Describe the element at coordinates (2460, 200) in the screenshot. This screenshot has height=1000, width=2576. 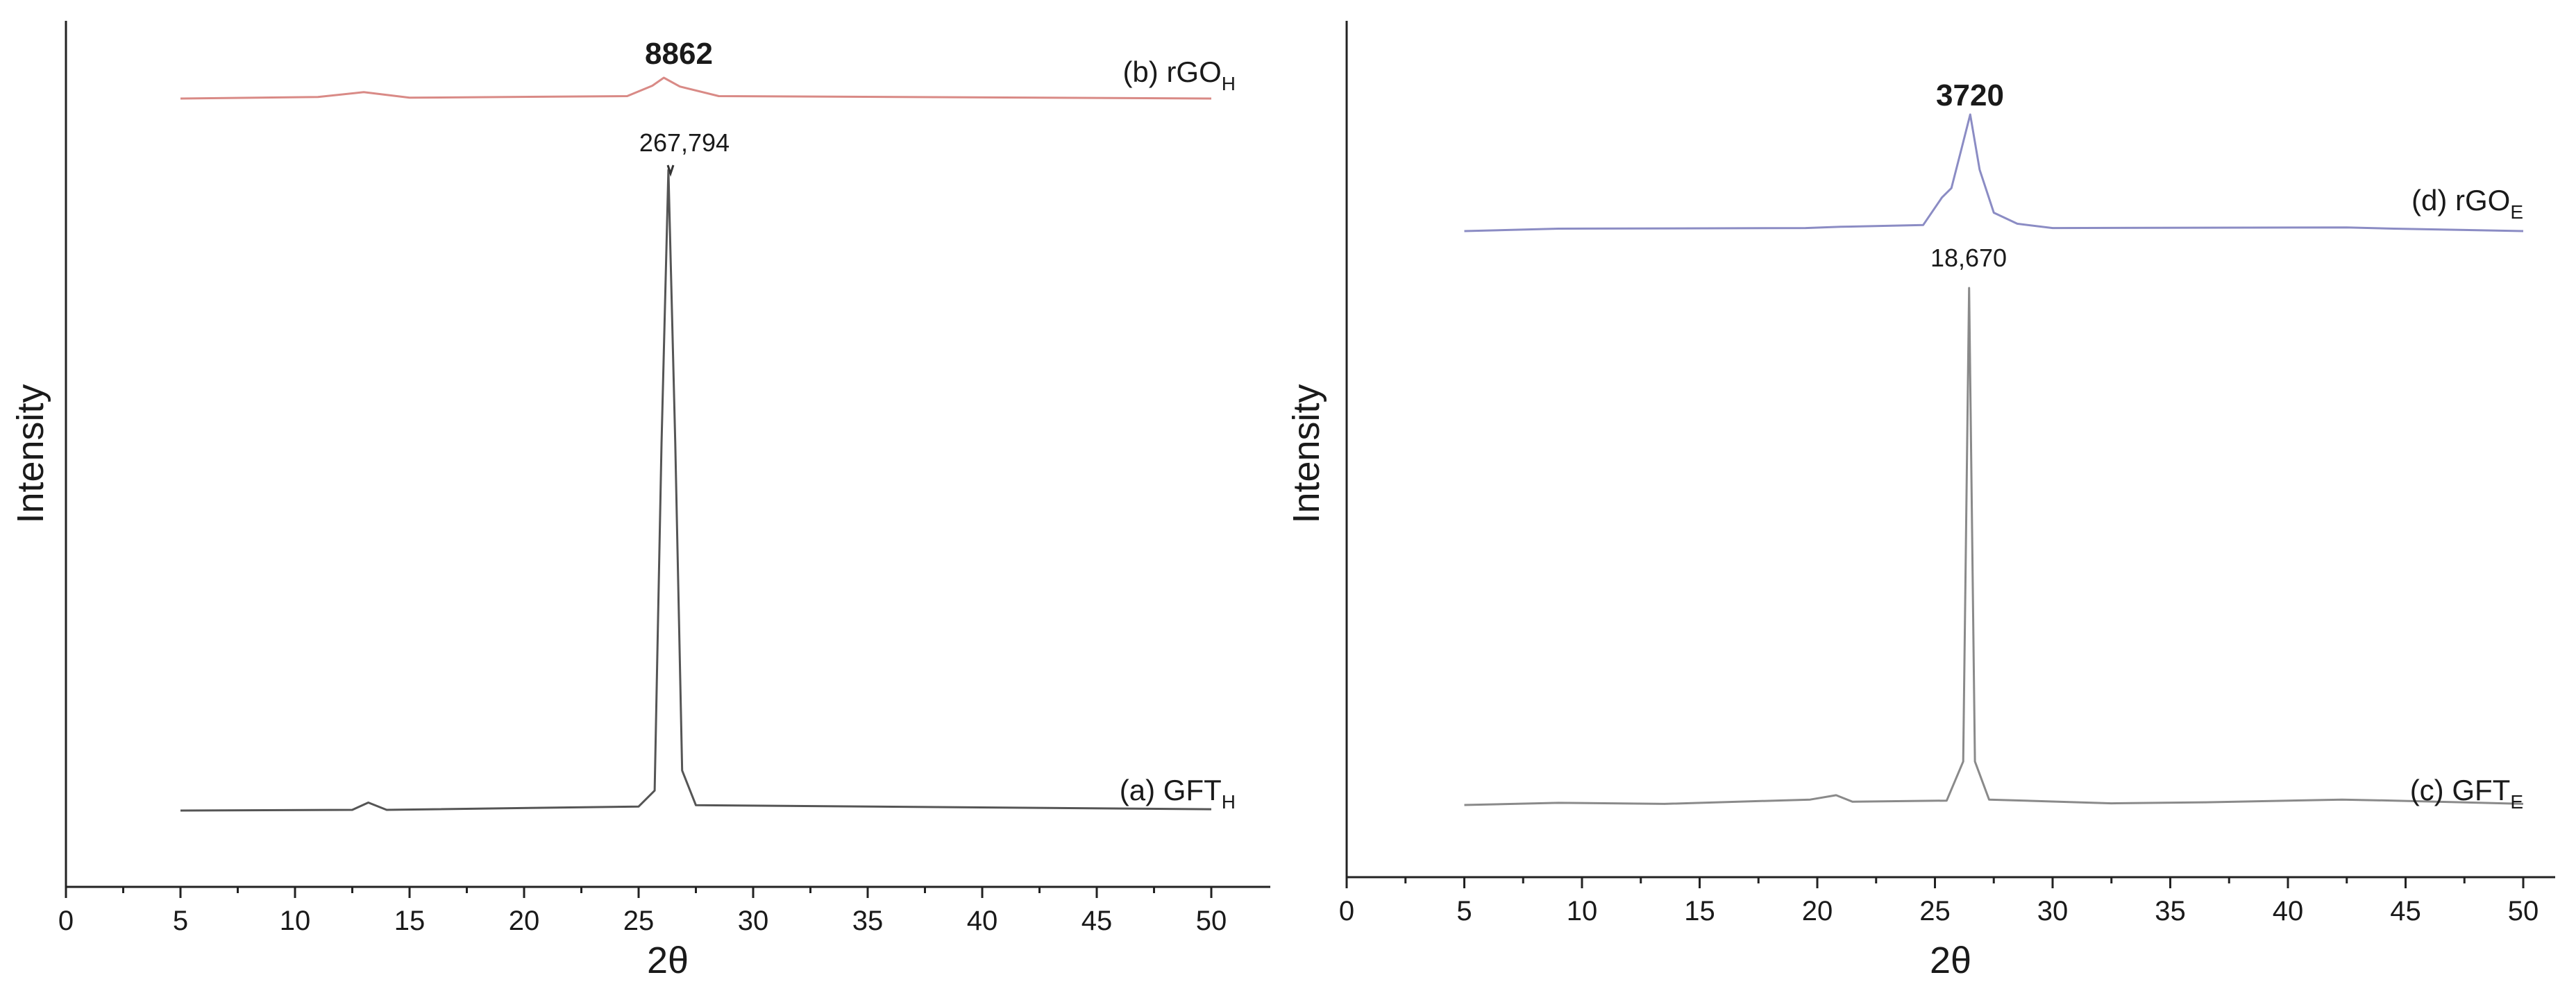
I see `series-label-d-name: (d) rGO` at that location.